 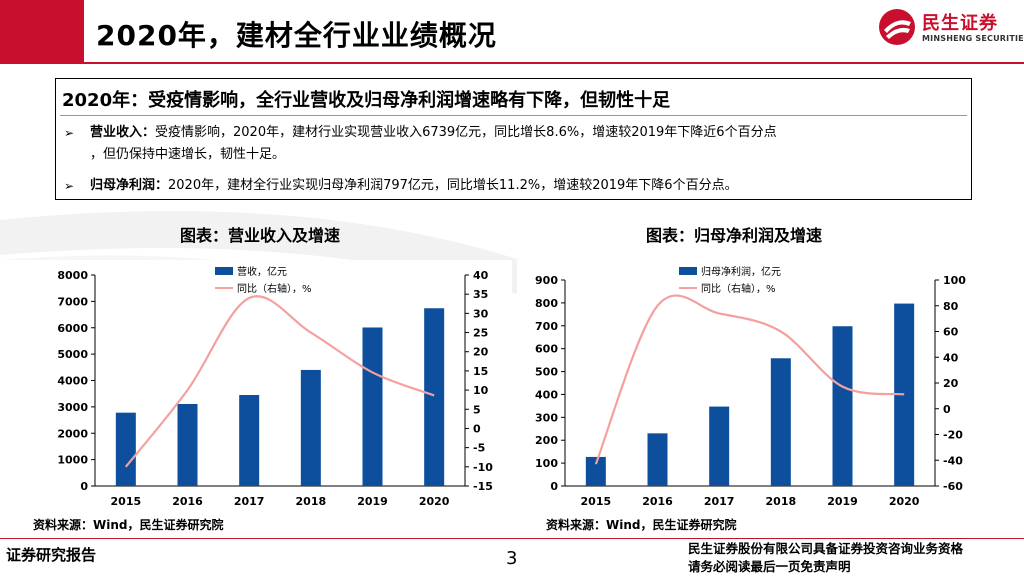 I want to click on y-tick-label-right: 25, so click(x=480, y=333).